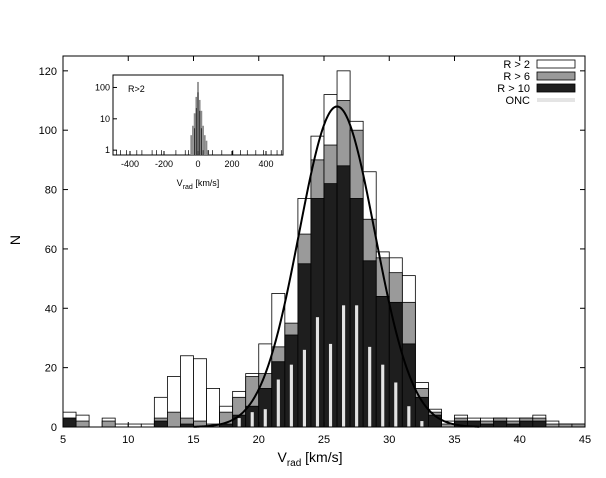 This screenshot has height=478, width=606. I want to click on y-tick-label: 60, so click(51, 250).